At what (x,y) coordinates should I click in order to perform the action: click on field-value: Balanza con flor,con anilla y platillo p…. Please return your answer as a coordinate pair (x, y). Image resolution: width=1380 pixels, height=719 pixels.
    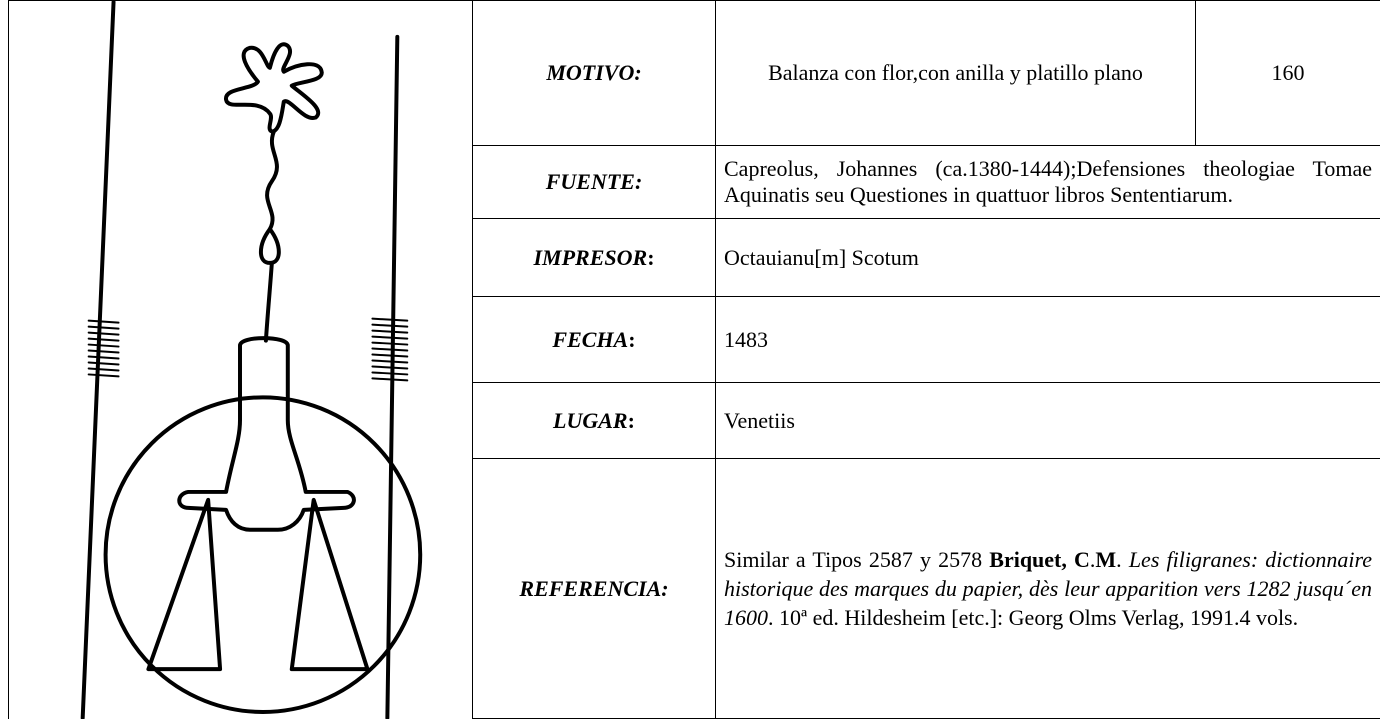
    Looking at the image, I should click on (955, 73).